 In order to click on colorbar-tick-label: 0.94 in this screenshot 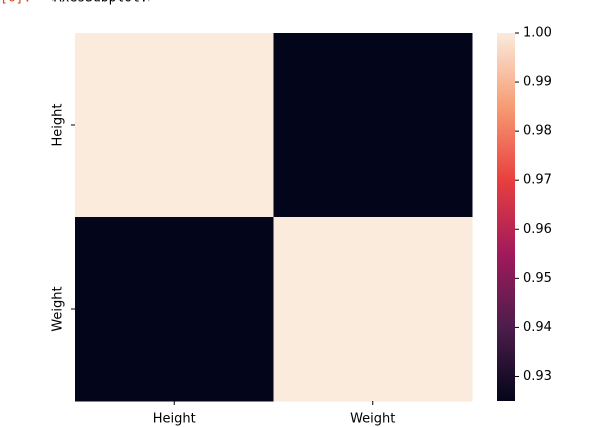, I will do `click(537, 327)`.